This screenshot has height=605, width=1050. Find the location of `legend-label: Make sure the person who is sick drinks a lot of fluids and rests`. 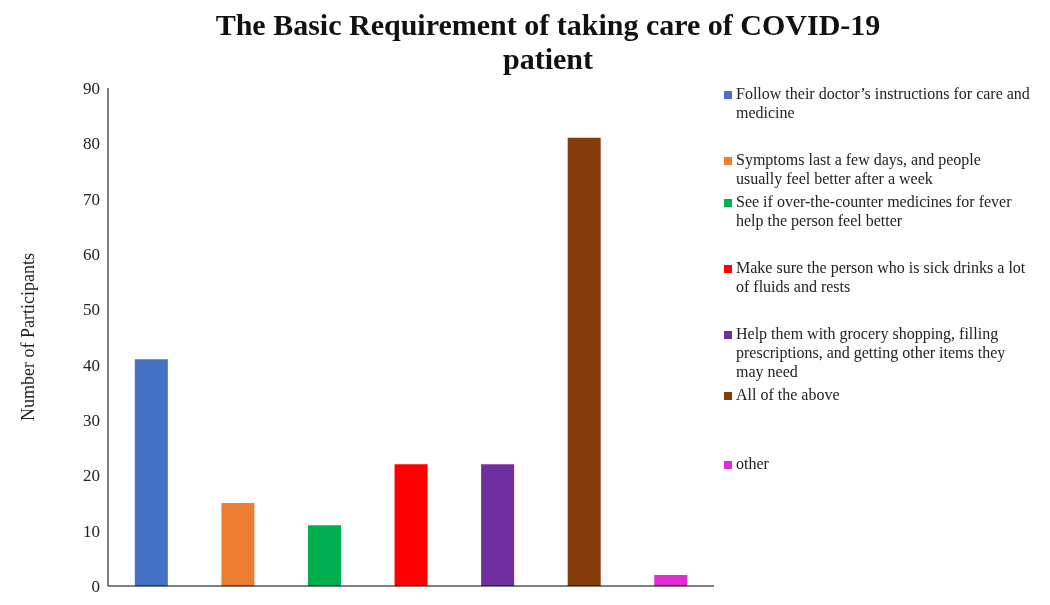

legend-label: Make sure the person who is sick drinks a lot of fluids and rests is located at coordinates (881, 277).